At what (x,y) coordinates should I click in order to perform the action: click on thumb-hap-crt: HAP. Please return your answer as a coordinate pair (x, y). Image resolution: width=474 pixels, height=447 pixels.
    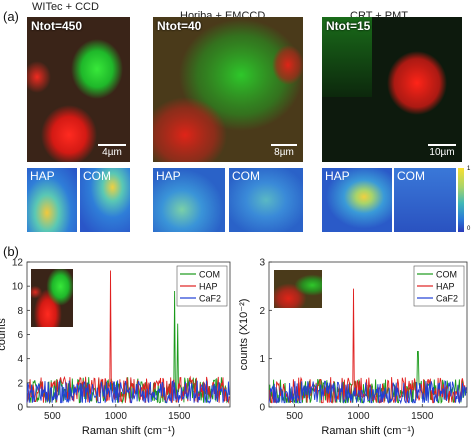
    Looking at the image, I should click on (357, 200).